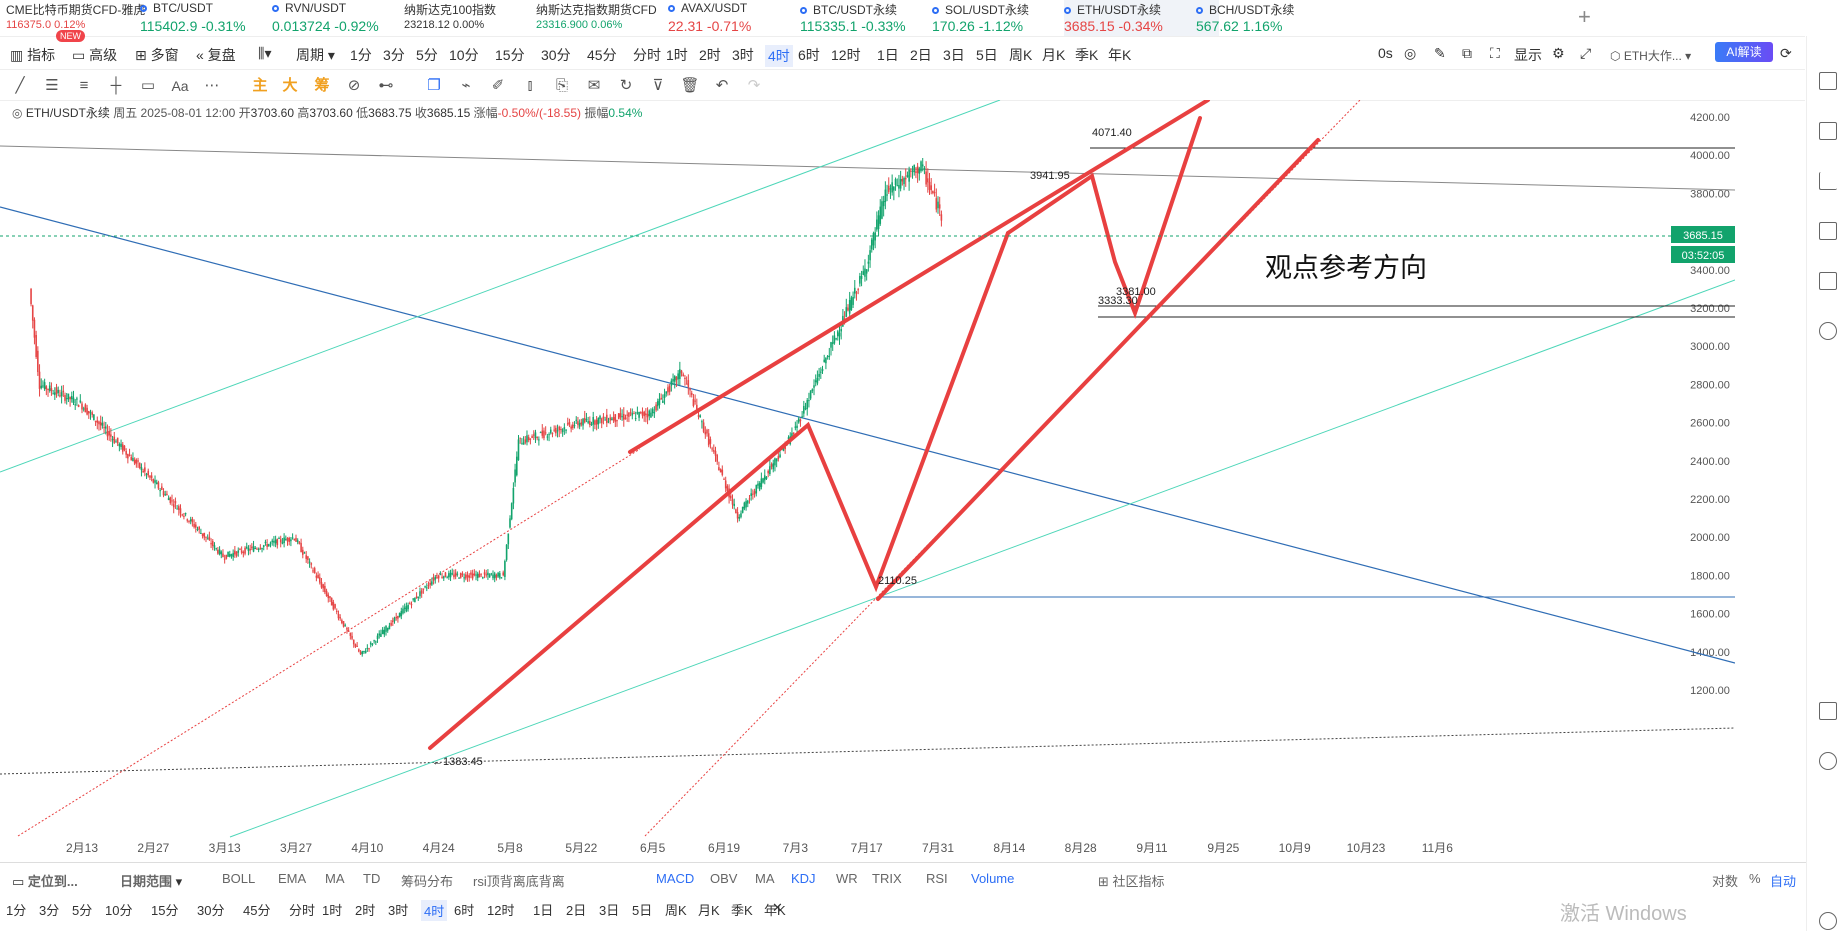  Describe the element at coordinates (1273, 18) in the screenshot. I see `ticker-tab: BCH/USDT永续 567.62 1.16%` at that location.